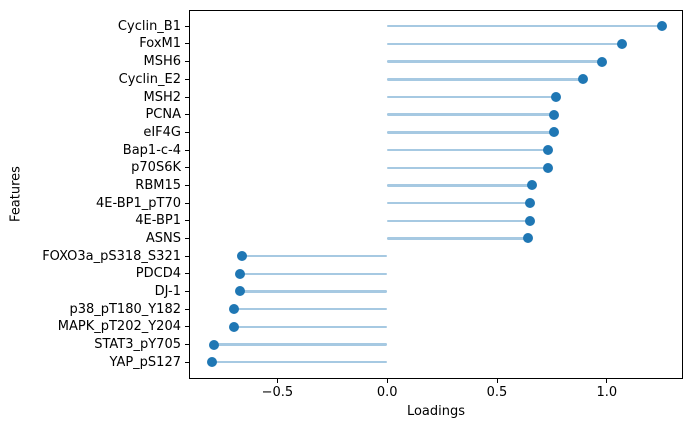 This screenshot has height=432, width=693. I want to click on y-tick-label: PDCD4, so click(158, 274).